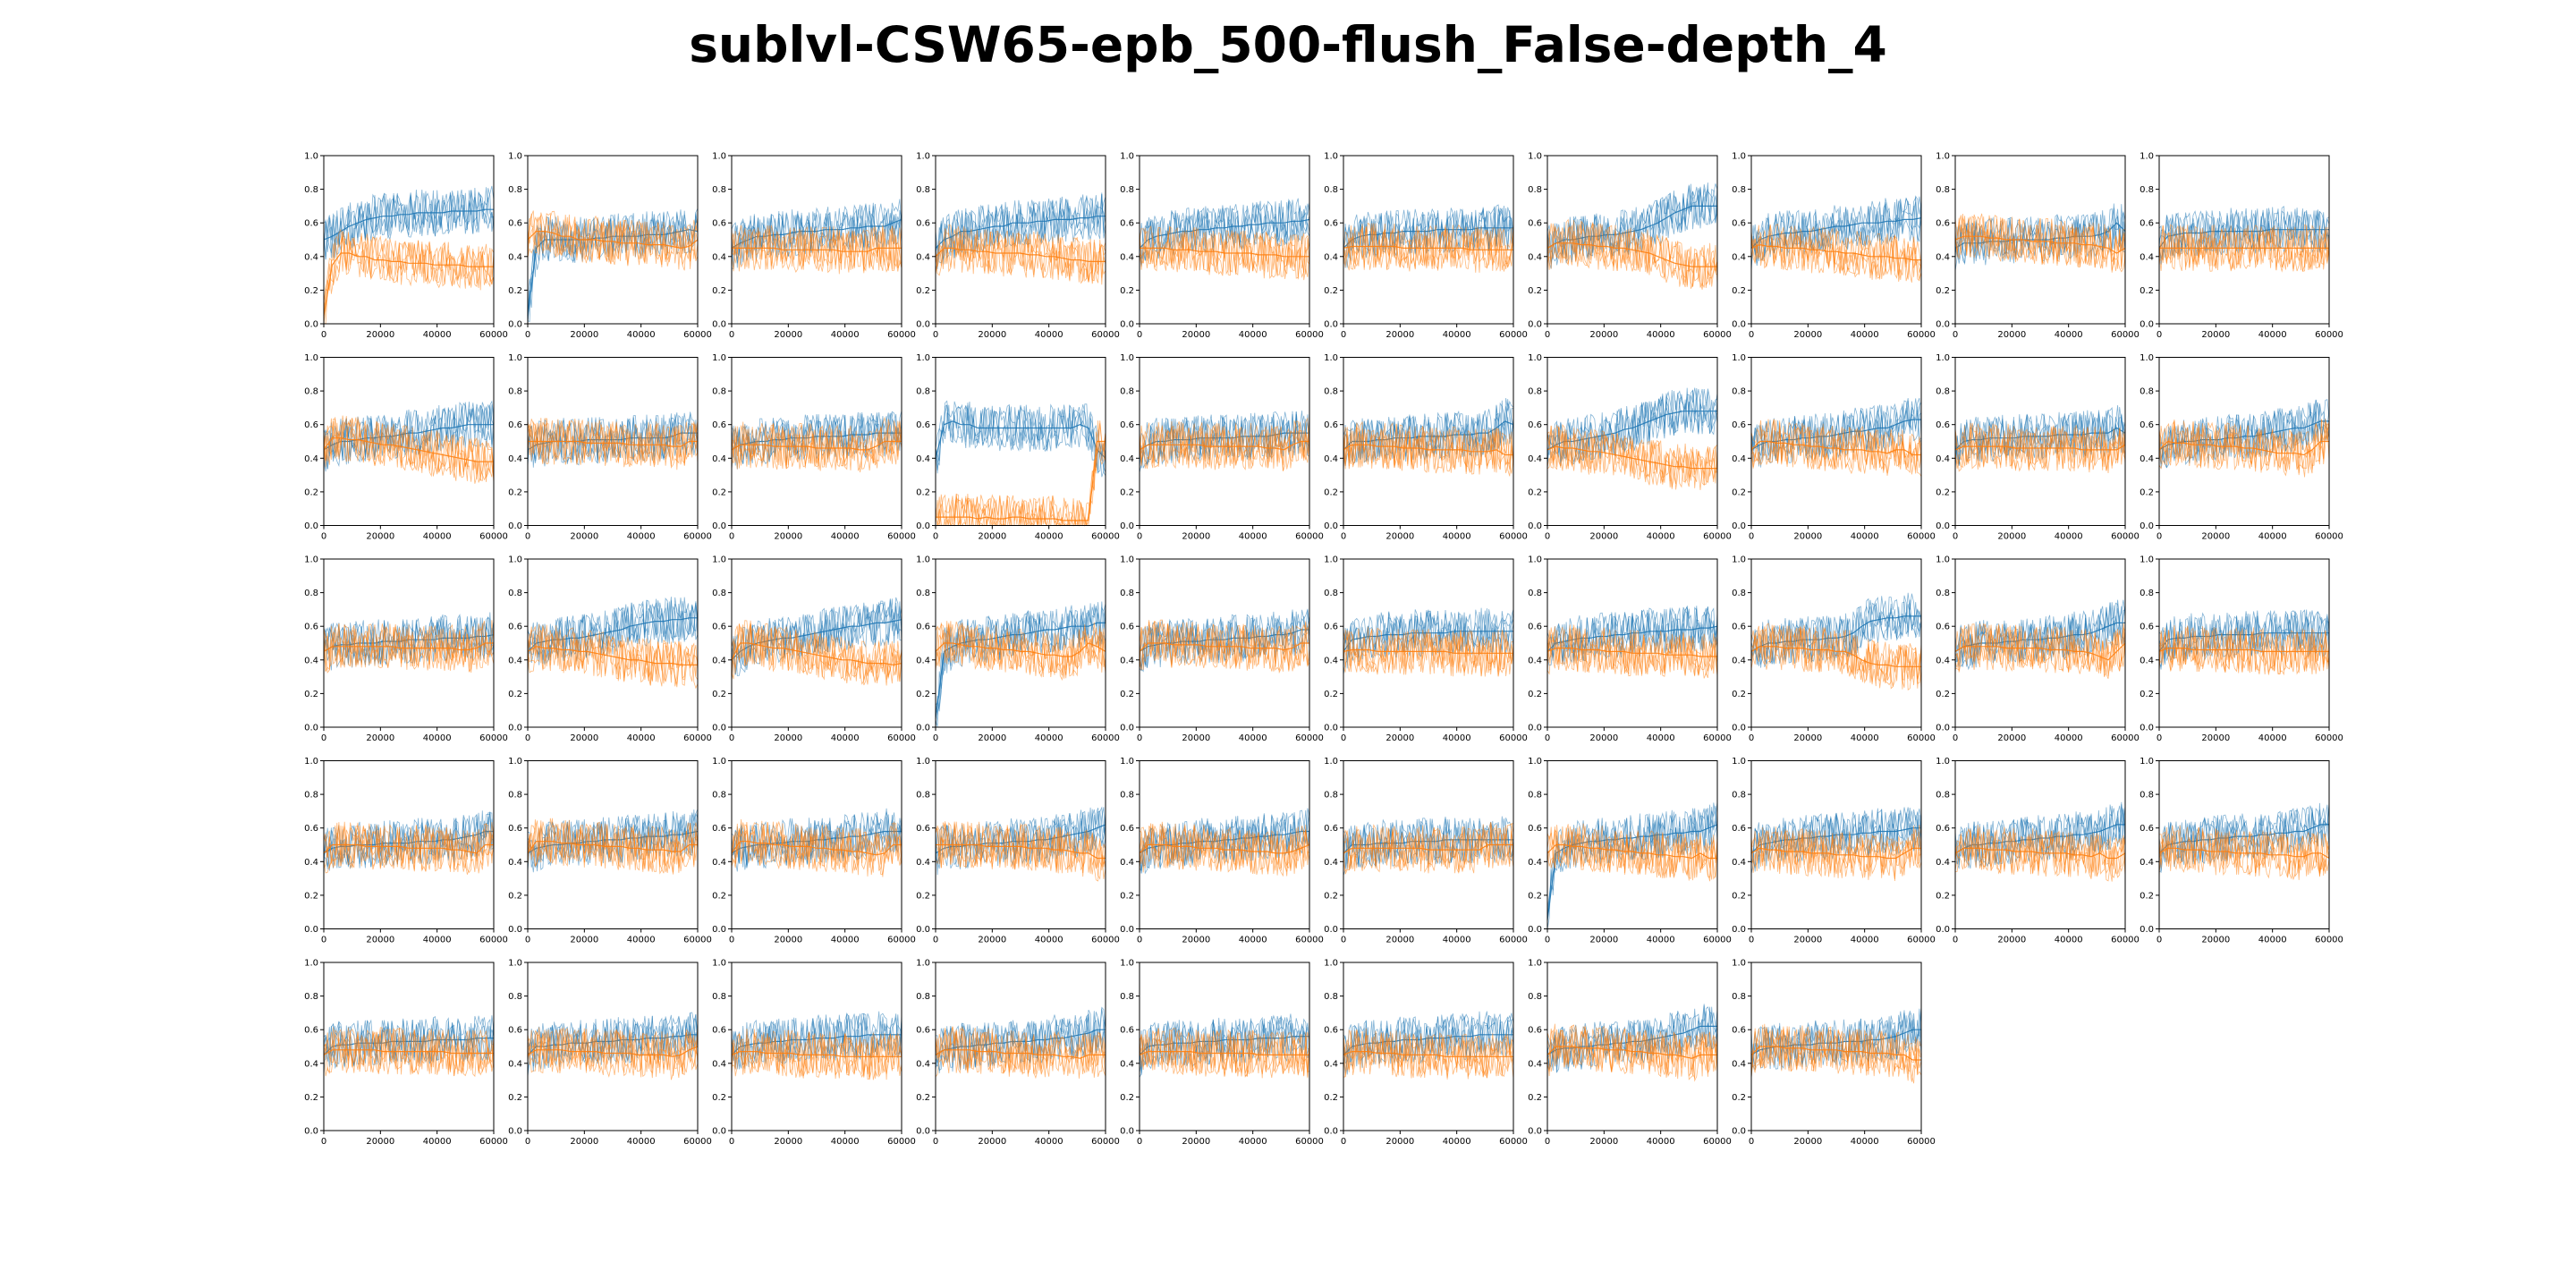 The width and height of the screenshot is (2576, 1288). I want to click on subplot-38-xtick-label-3: 40000, so click(1865, 940).